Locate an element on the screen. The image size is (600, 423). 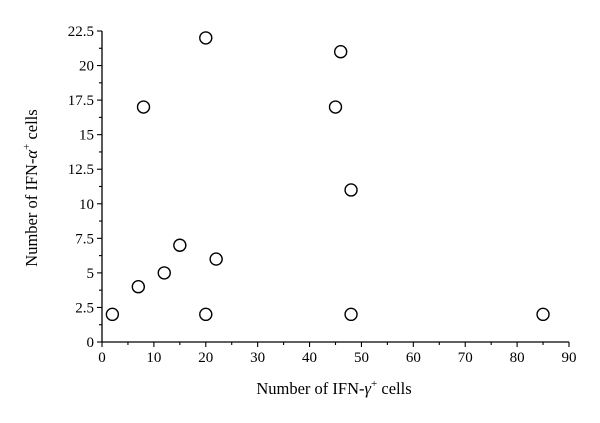
y-tick-label: 15 is located at coordinates (86, 136).